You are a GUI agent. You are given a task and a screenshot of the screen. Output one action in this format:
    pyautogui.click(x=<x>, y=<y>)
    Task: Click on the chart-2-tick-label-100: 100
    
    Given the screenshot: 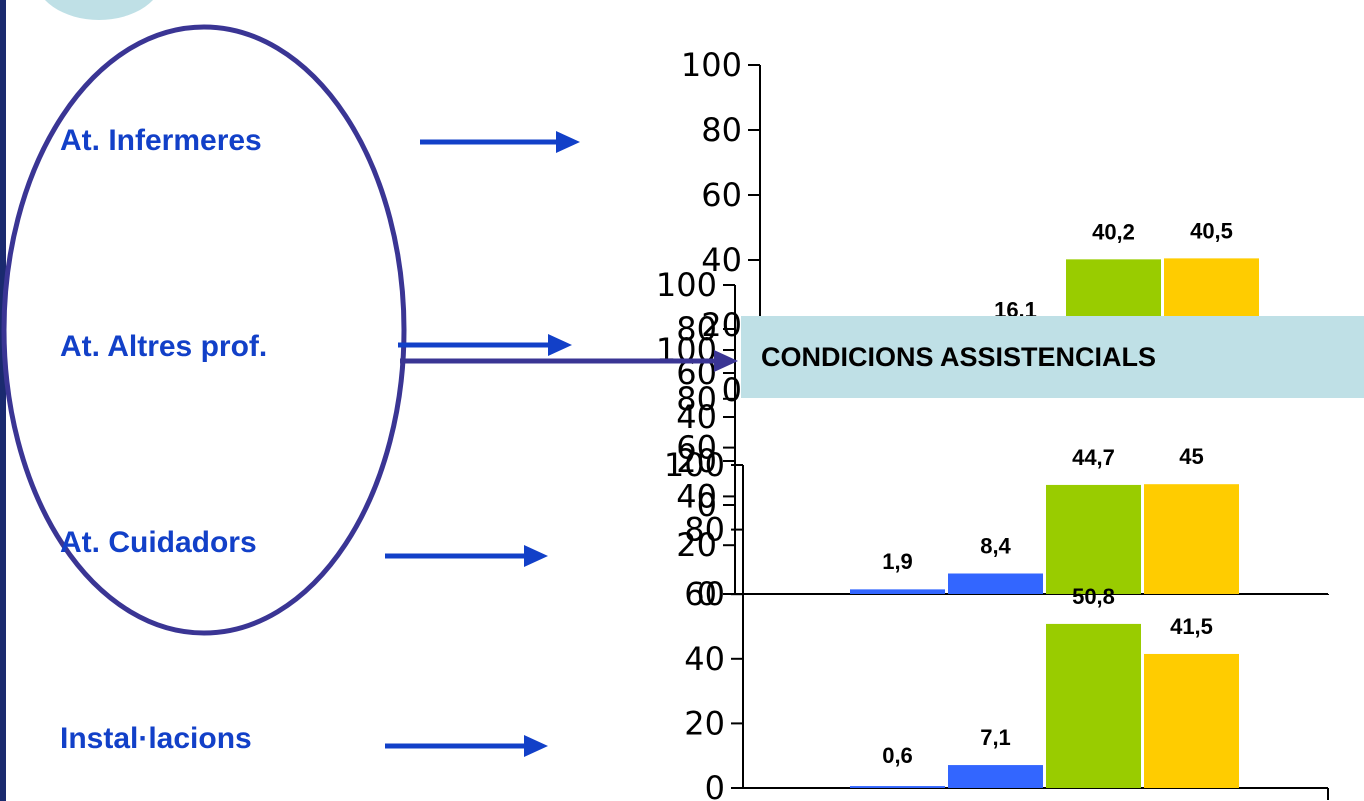 What is the action you would take?
    pyautogui.click(x=686, y=285)
    